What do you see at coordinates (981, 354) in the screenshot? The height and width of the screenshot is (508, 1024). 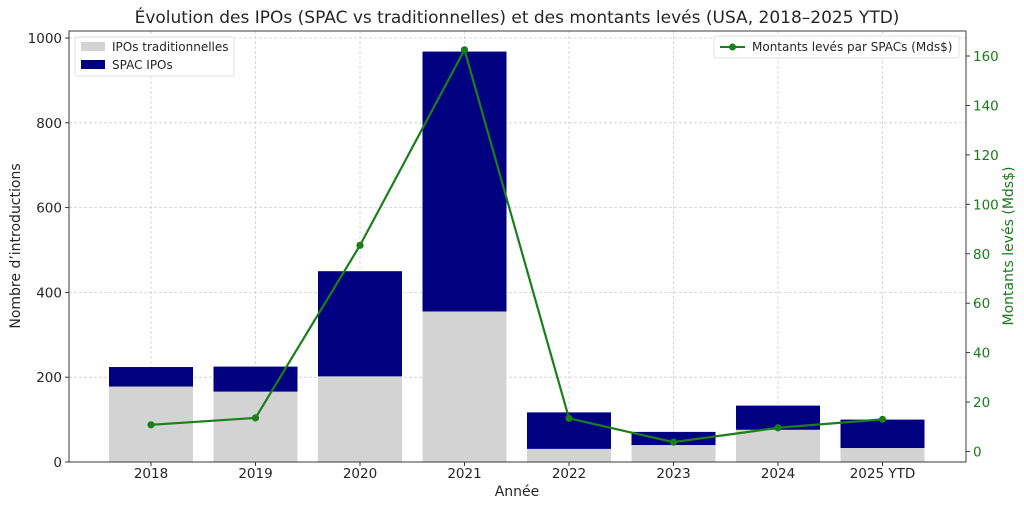 I see `y-right-tick-label-40: 40` at bounding box center [981, 354].